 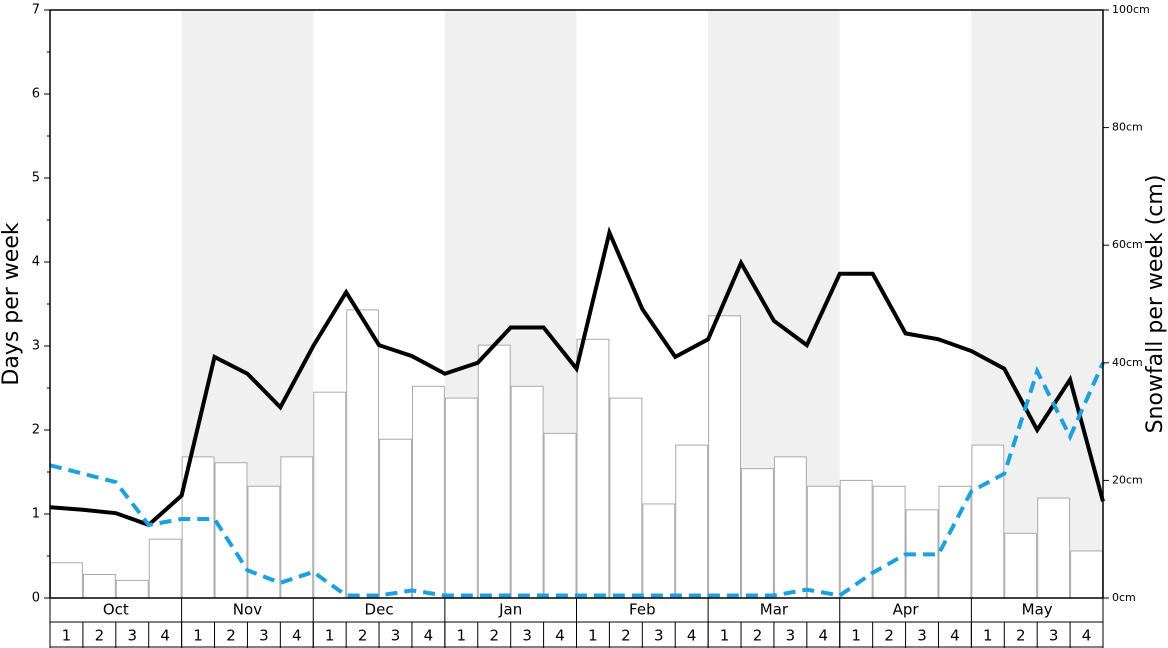 What do you see at coordinates (36, 178) in the screenshot?
I see `y-tick-label: 5` at bounding box center [36, 178].